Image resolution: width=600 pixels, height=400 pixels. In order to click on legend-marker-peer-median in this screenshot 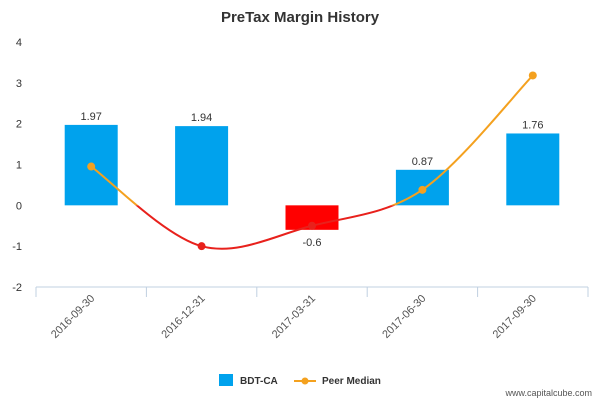, I will do `click(305, 381)`.